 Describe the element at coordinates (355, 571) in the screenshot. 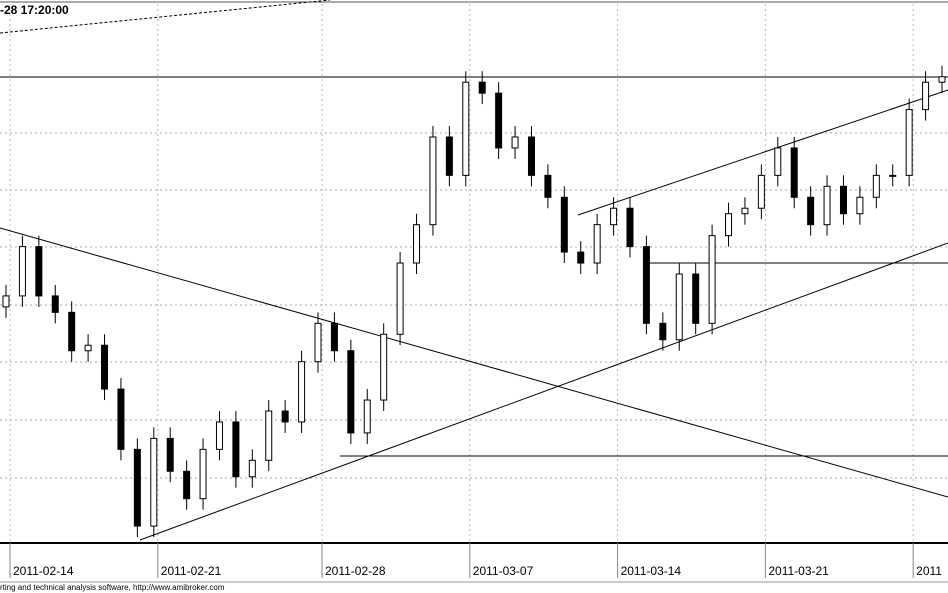

I see `x-tick-label: 2011-02-28` at that location.